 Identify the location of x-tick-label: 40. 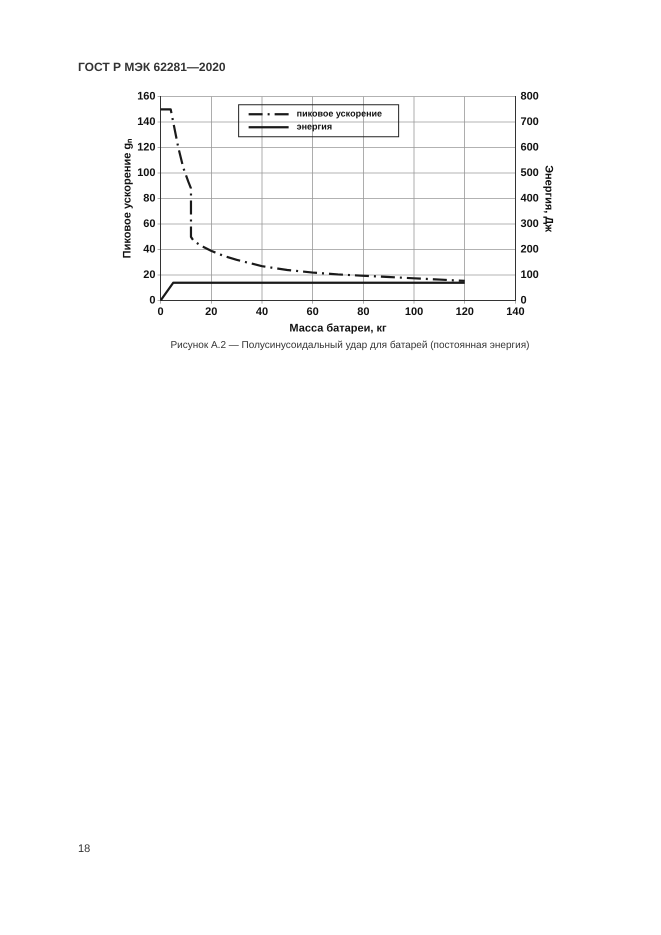
(262, 312).